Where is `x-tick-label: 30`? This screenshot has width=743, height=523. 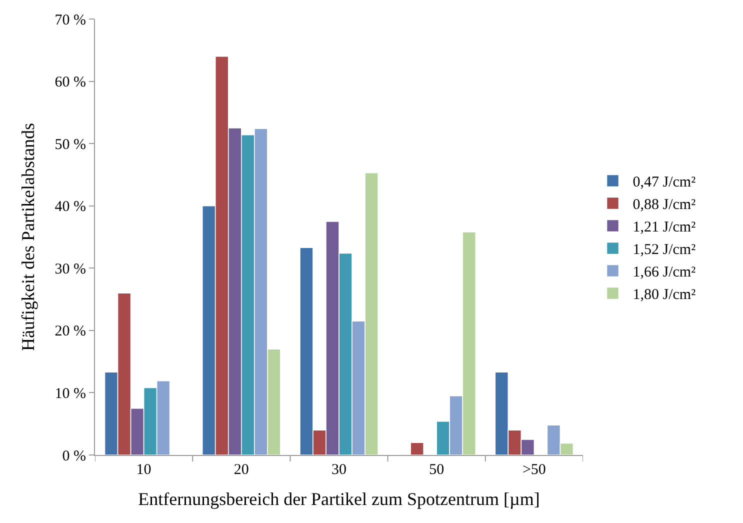
x-tick-label: 30 is located at coordinates (339, 470).